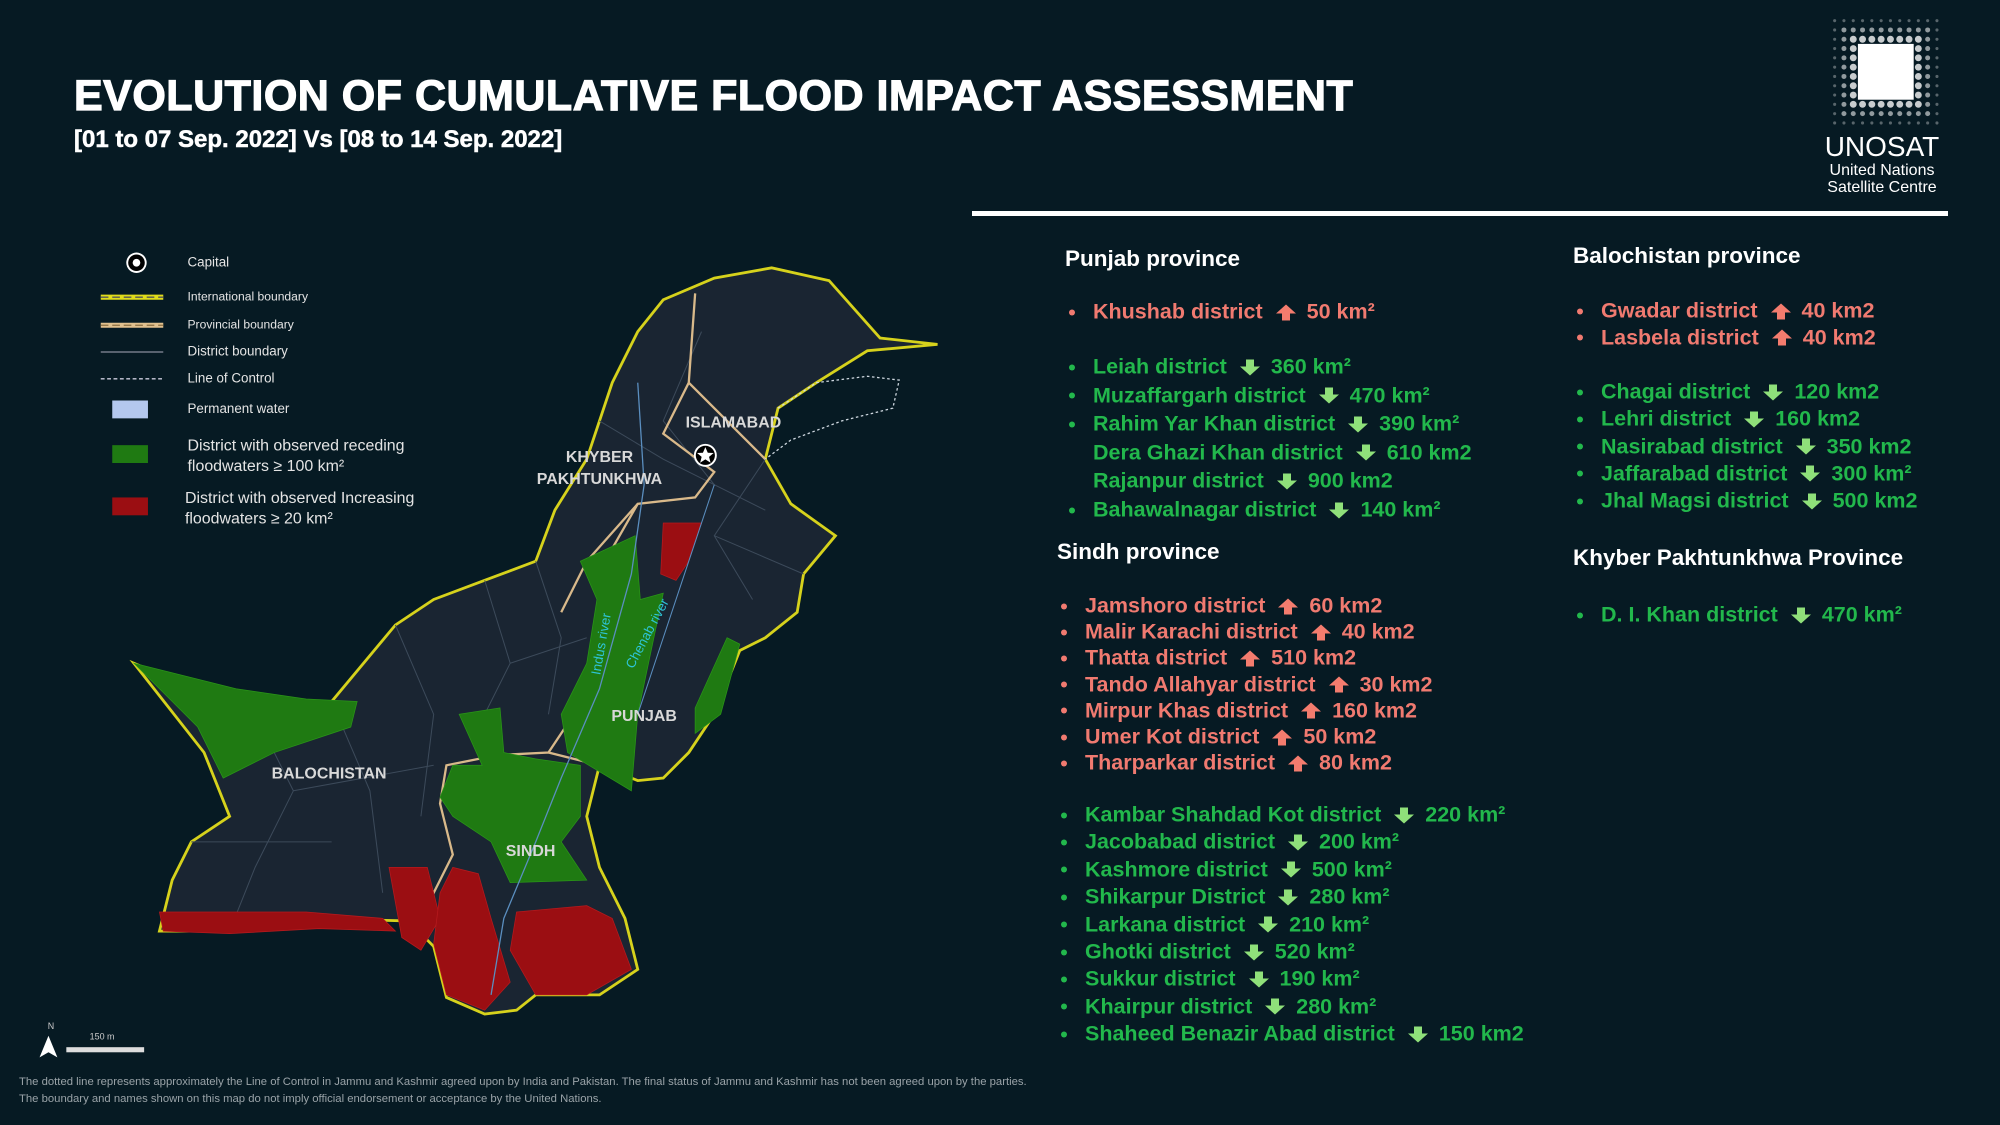  I want to click on district-area: 350 km2, so click(1869, 446).